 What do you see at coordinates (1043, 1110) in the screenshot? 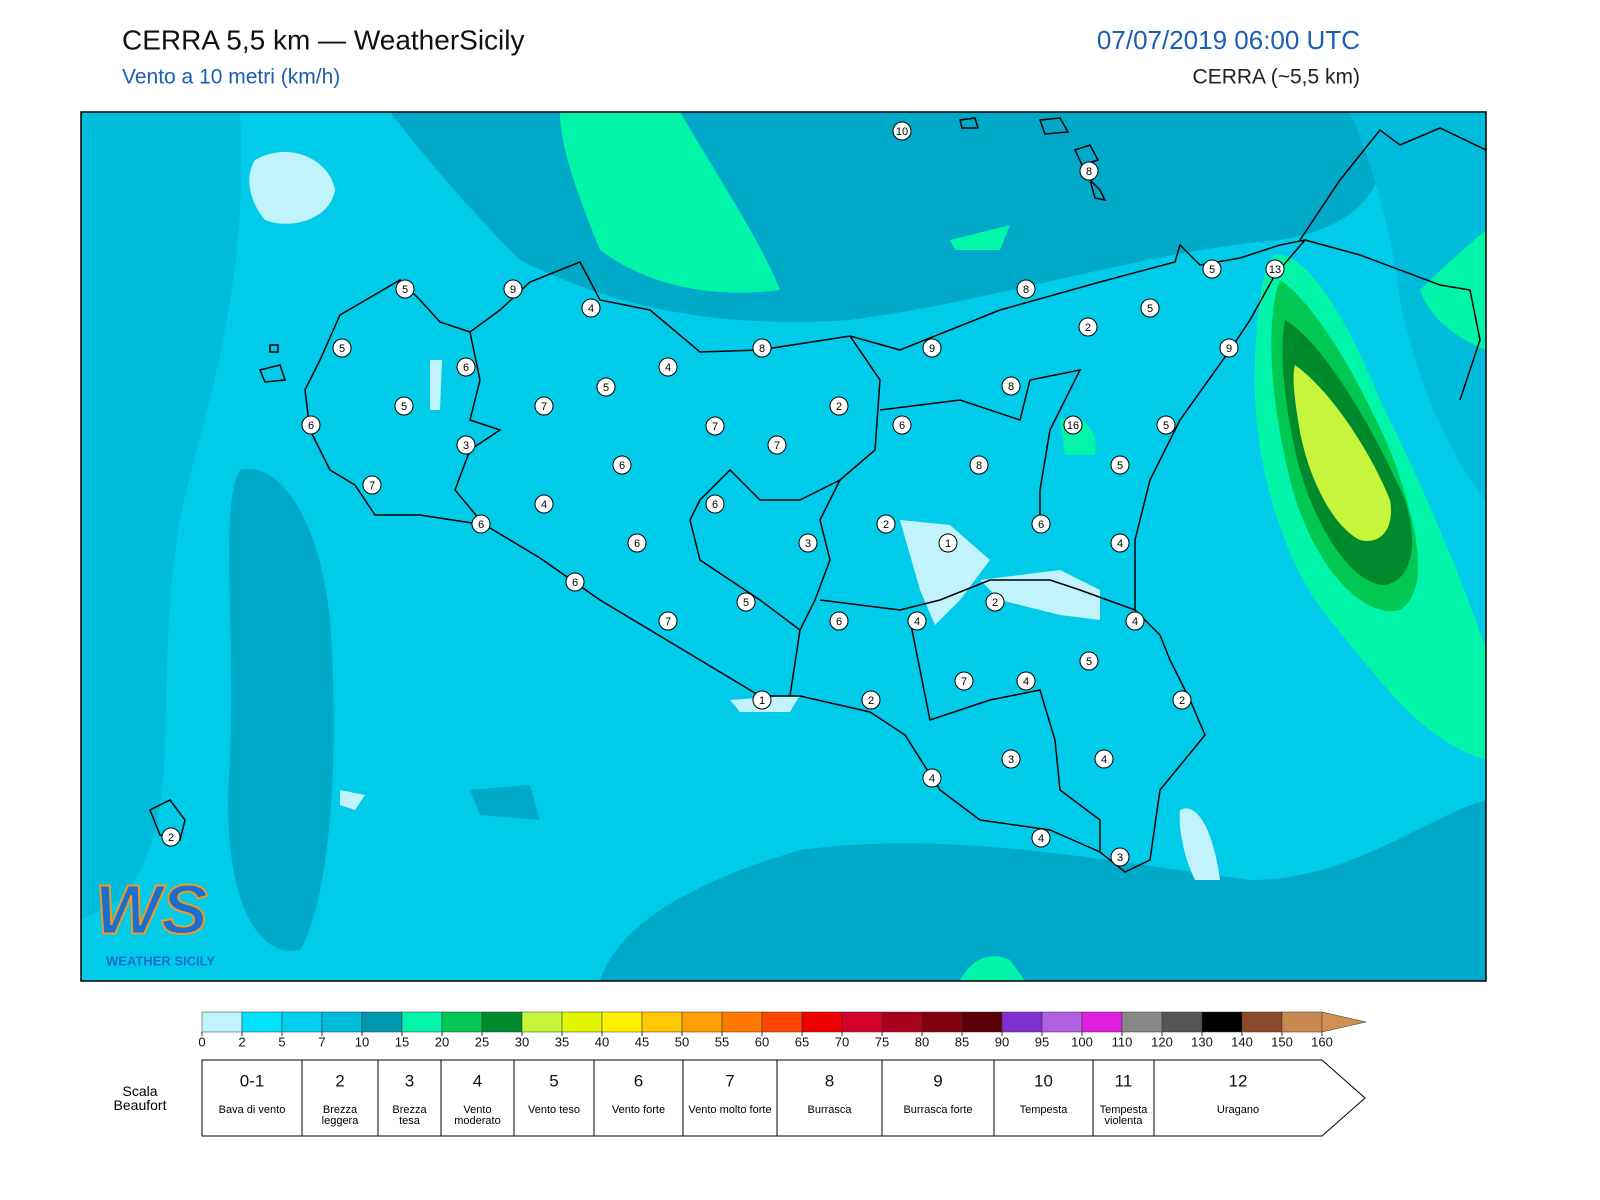
I see `beaufort-name: Tempesta` at bounding box center [1043, 1110].